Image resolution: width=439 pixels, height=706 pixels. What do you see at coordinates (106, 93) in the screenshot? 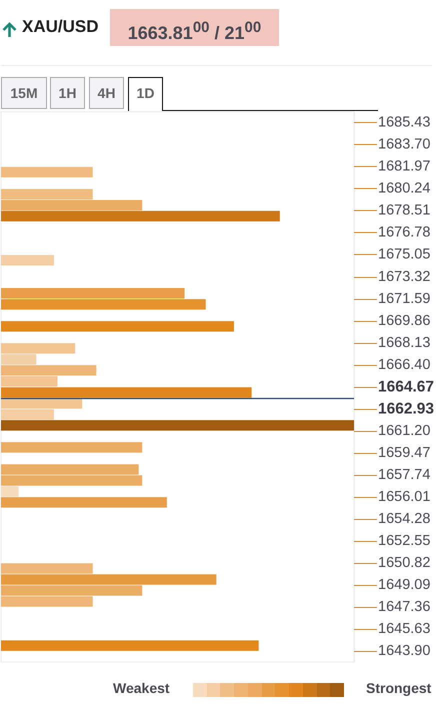
I see `text: 4H` at bounding box center [106, 93].